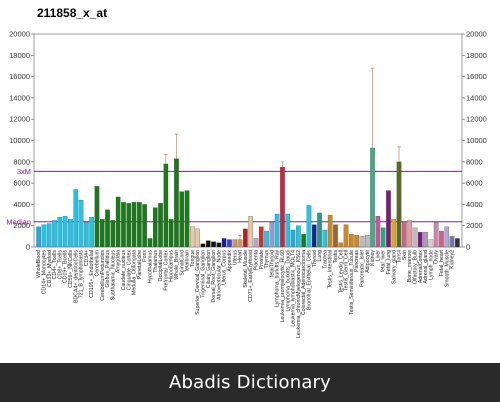 The height and width of the screenshot is (402, 500). Describe the element at coordinates (421, 267) in the screenshot. I see `x-tick-label: AdrenalCortex` at that location.